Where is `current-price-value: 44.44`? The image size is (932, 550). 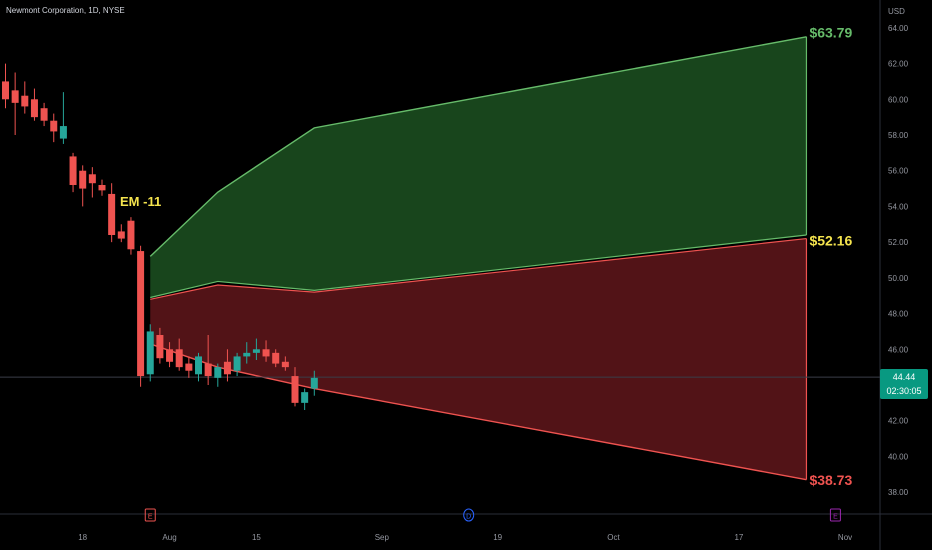
current-price-value: 44.44 is located at coordinates (904, 377).